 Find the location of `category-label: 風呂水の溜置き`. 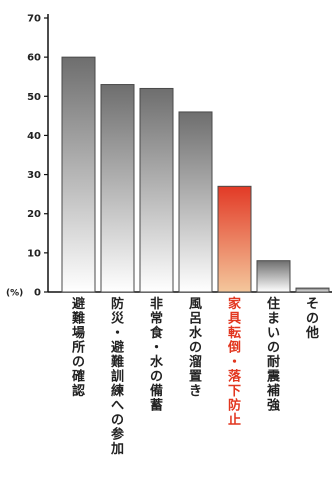

category-label: 風呂水の溜置き is located at coordinates (196, 348).